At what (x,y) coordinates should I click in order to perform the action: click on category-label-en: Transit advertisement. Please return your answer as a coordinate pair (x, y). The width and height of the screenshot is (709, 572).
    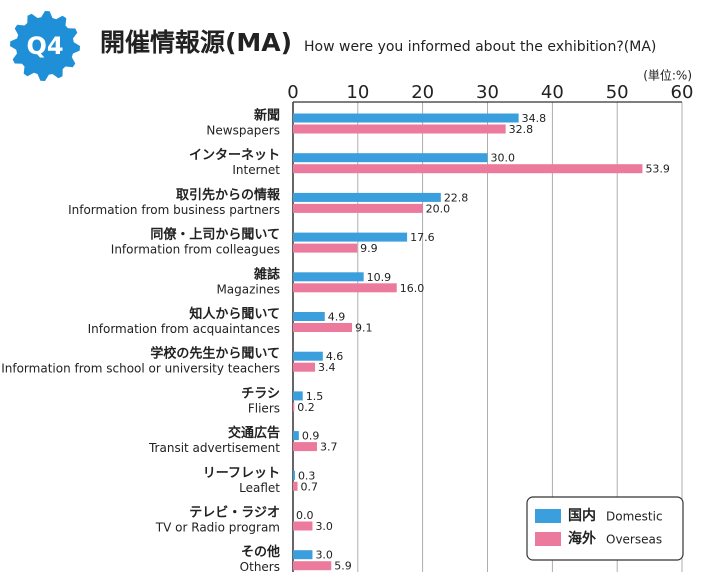
    Looking at the image, I should click on (214, 448).